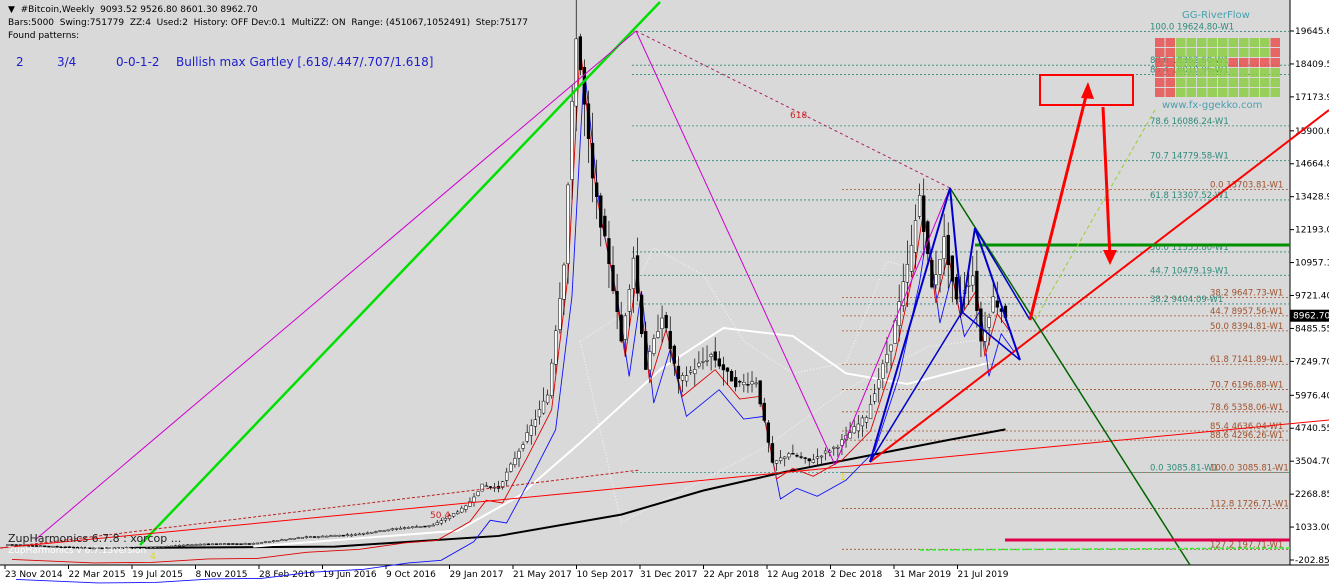 Image resolution: width=1329 pixels, height=585 pixels. What do you see at coordinates (1189, 248) in the screenshot?
I see `fib-level-label: 50.0 11355.80-W1` at bounding box center [1189, 248].